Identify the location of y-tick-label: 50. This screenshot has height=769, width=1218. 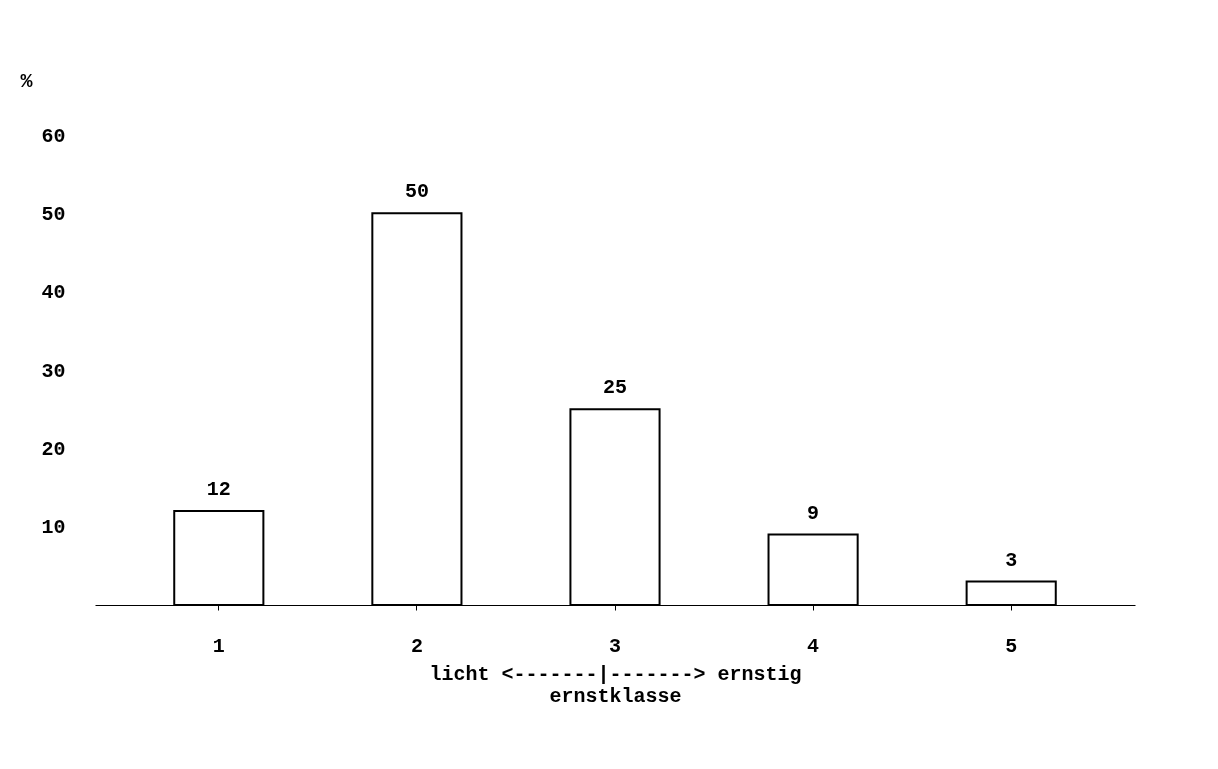
(53, 214).